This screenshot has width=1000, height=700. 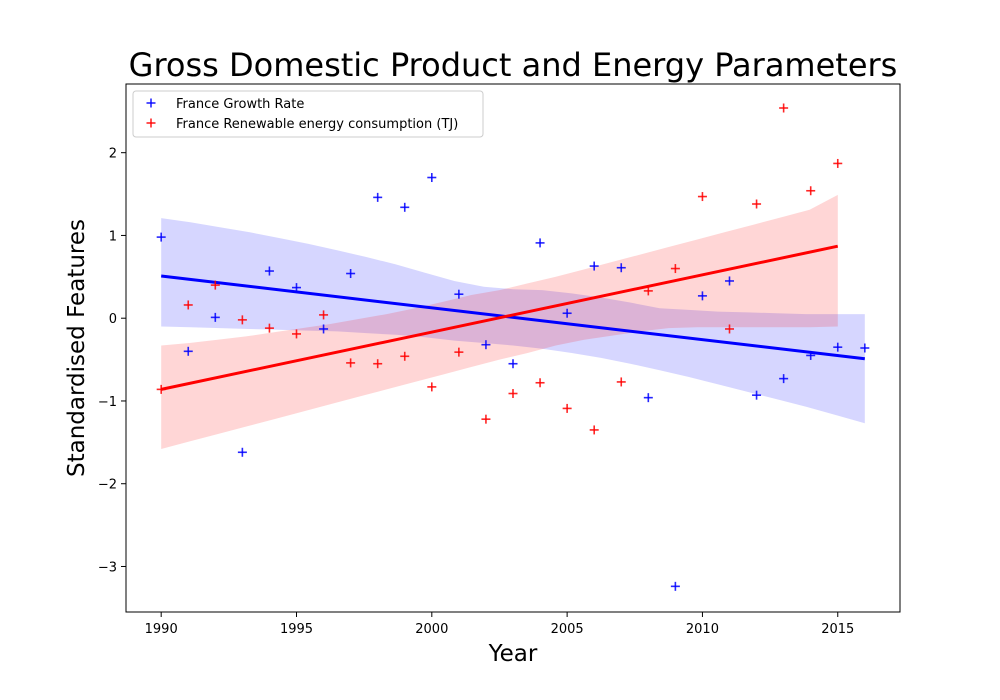 What do you see at coordinates (431, 629) in the screenshot?
I see `x-tick-label: 2000` at bounding box center [431, 629].